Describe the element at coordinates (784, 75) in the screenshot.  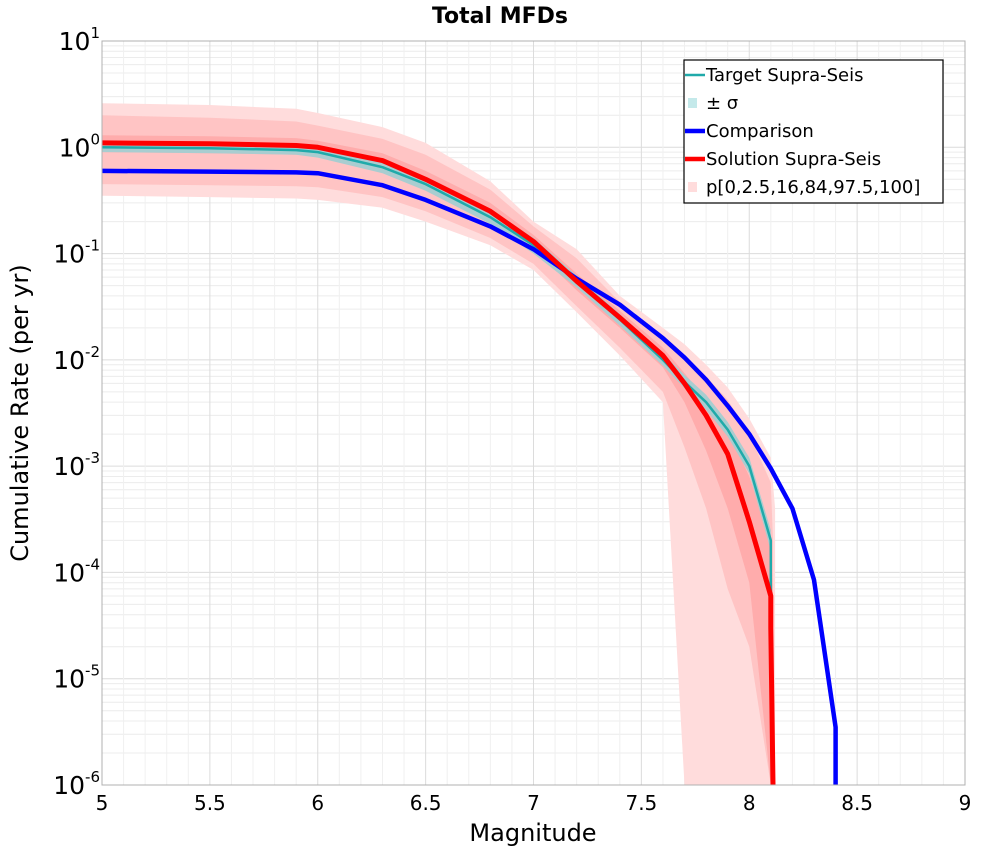
I see `legend-label-target-supra-seis: Target Supra-Seis` at that location.